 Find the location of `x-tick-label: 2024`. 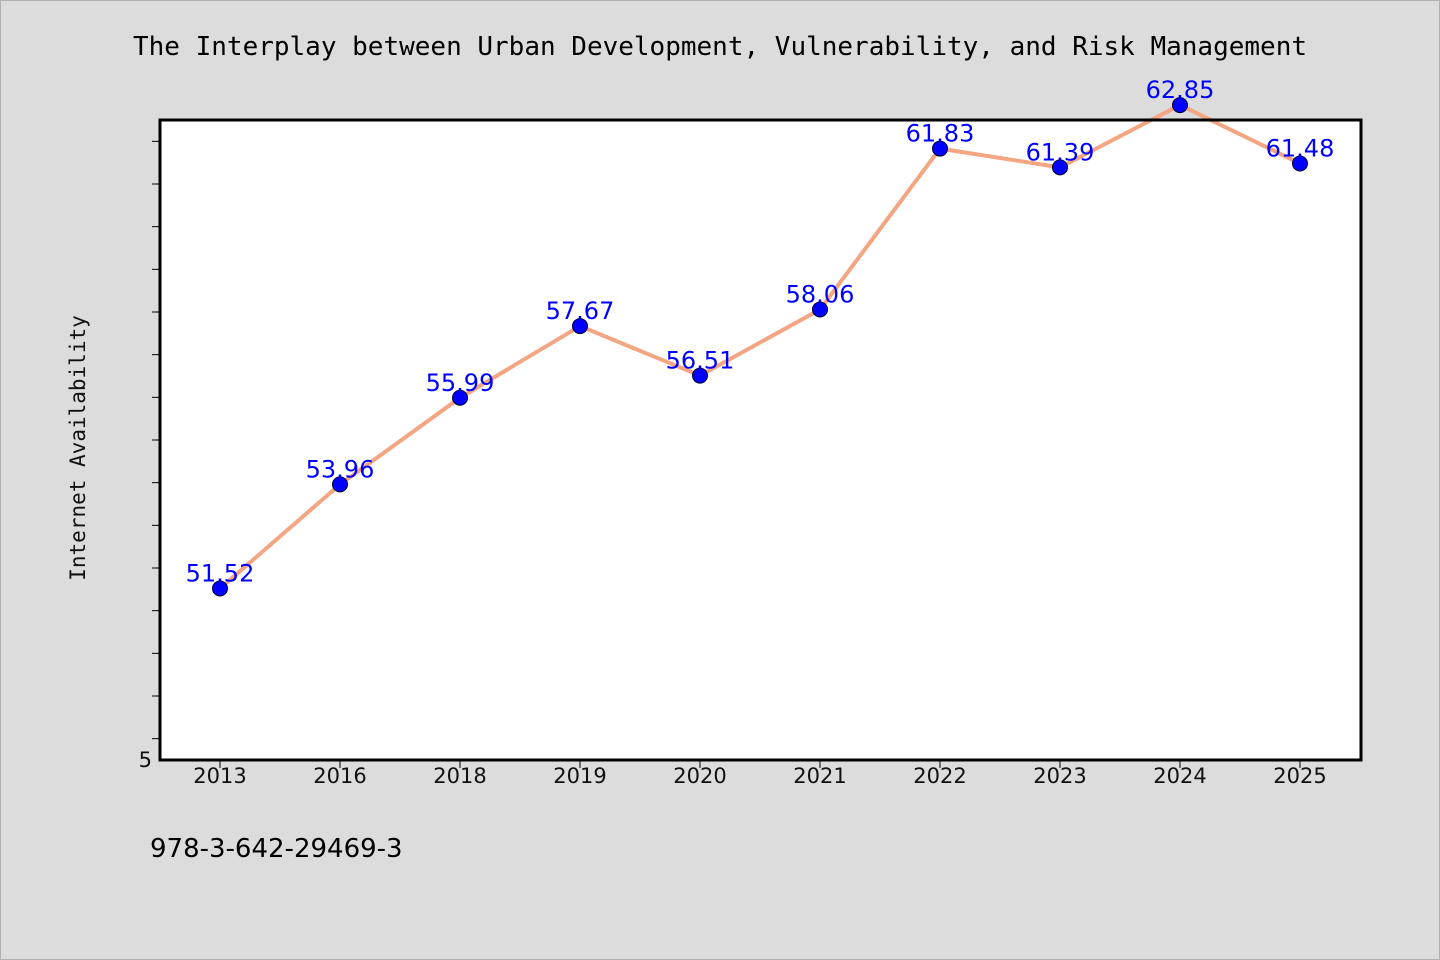

x-tick-label: 2024 is located at coordinates (1179, 776).